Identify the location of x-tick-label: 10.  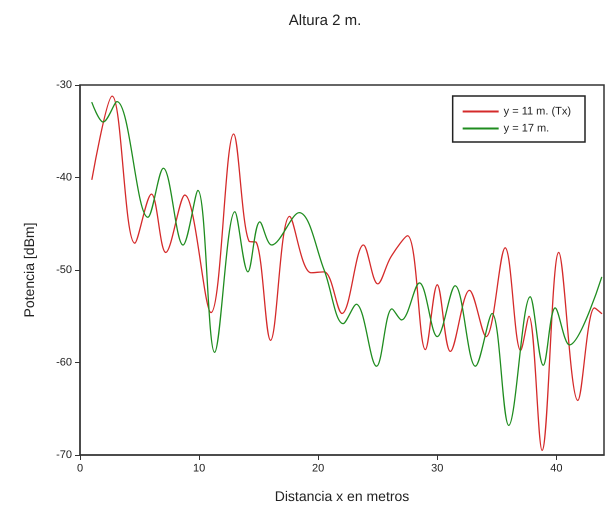
(199, 468).